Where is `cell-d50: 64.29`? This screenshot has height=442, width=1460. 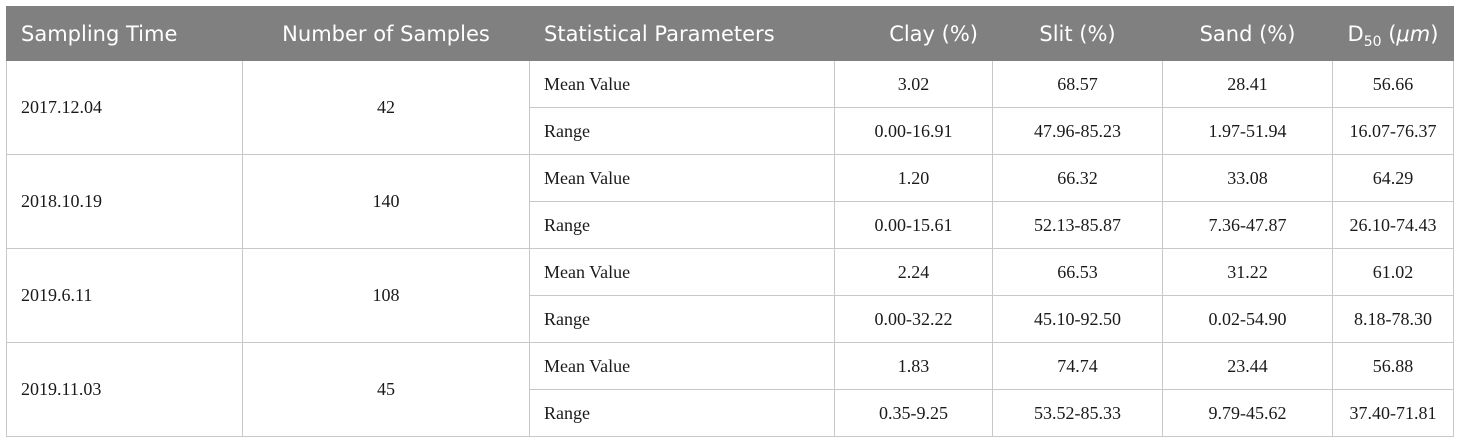
cell-d50: 64.29 is located at coordinates (1393, 178).